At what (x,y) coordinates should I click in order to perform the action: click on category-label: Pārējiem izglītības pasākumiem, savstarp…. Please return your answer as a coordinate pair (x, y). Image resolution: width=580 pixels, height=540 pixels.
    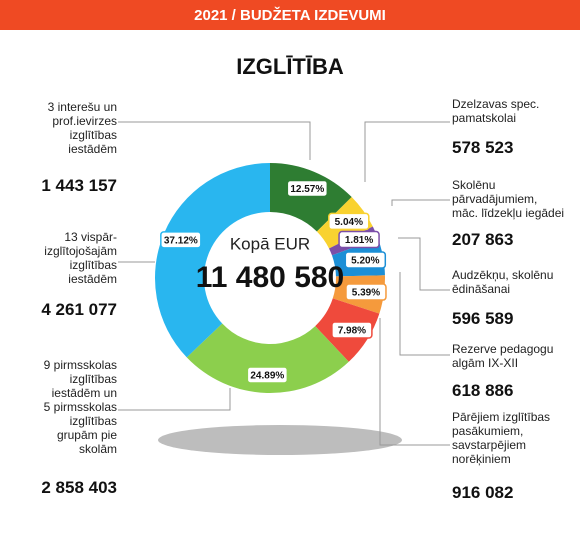
    Looking at the image, I should click on (501, 438).